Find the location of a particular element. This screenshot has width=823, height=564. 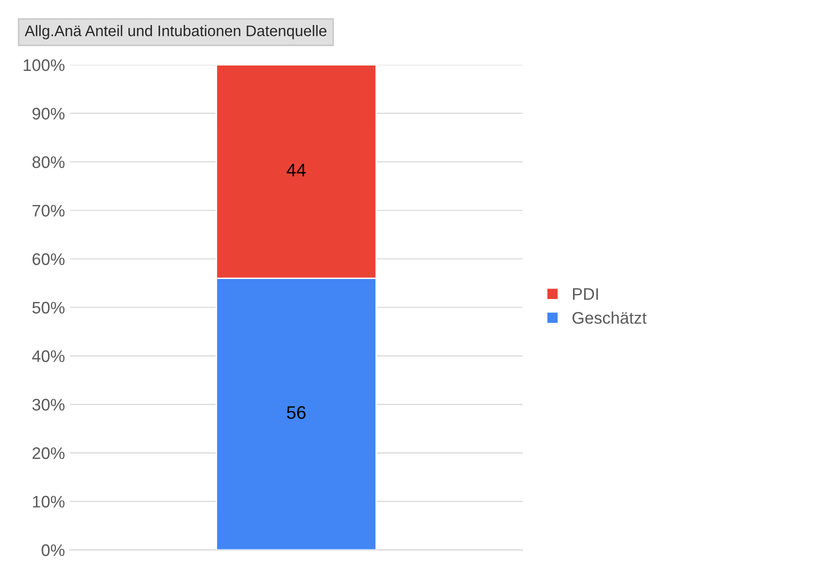

y-tick-label: 50% is located at coordinates (48, 308).